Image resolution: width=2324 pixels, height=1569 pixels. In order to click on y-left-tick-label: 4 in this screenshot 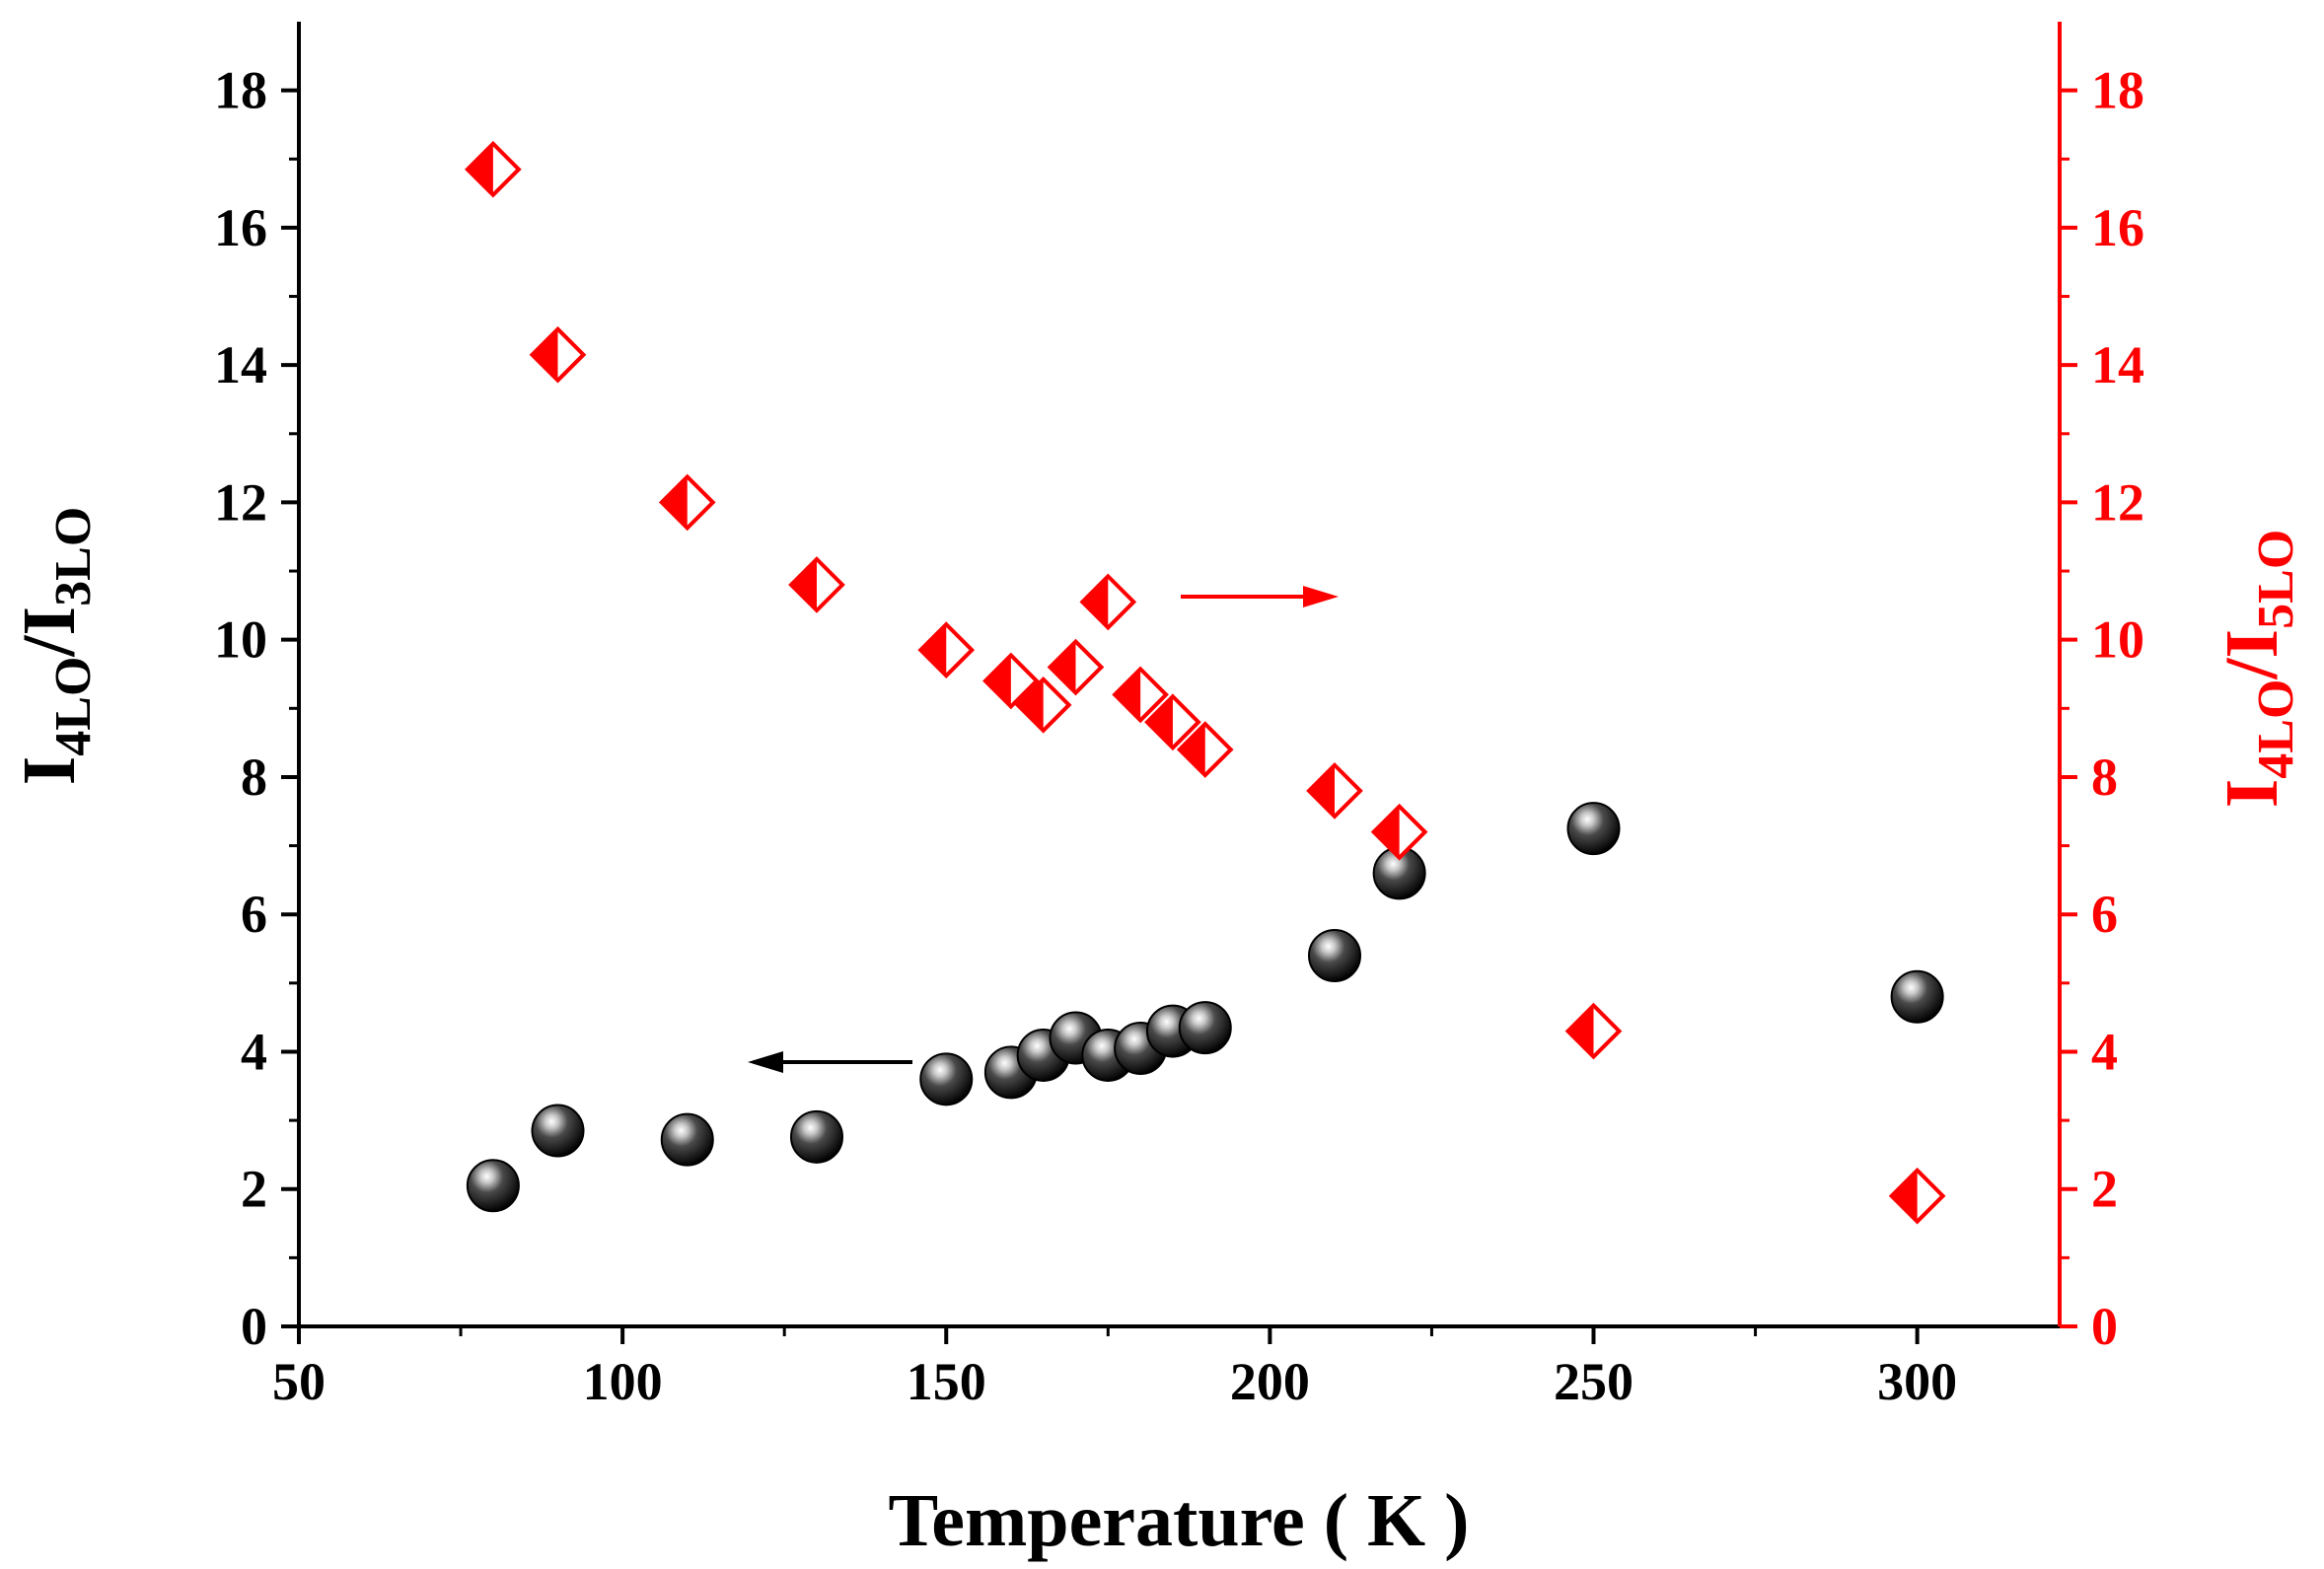, I will do `click(254, 1052)`.